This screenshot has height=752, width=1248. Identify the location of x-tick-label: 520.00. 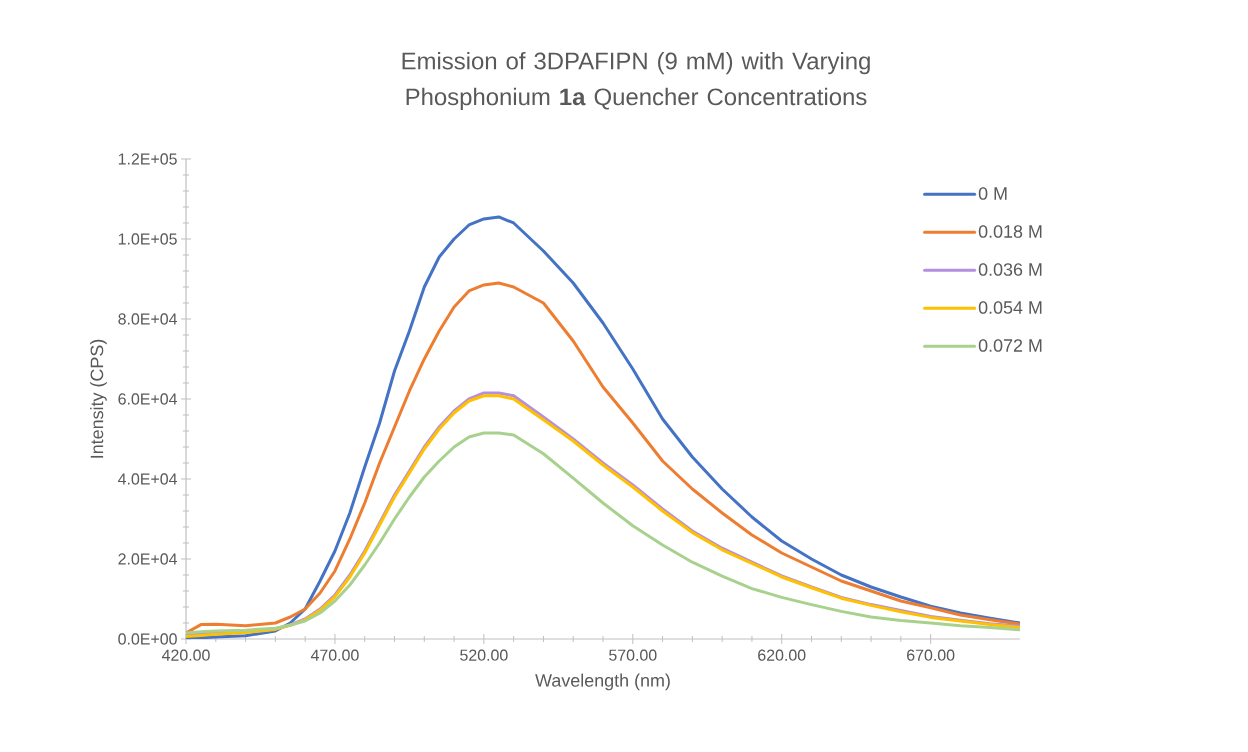
(484, 655).